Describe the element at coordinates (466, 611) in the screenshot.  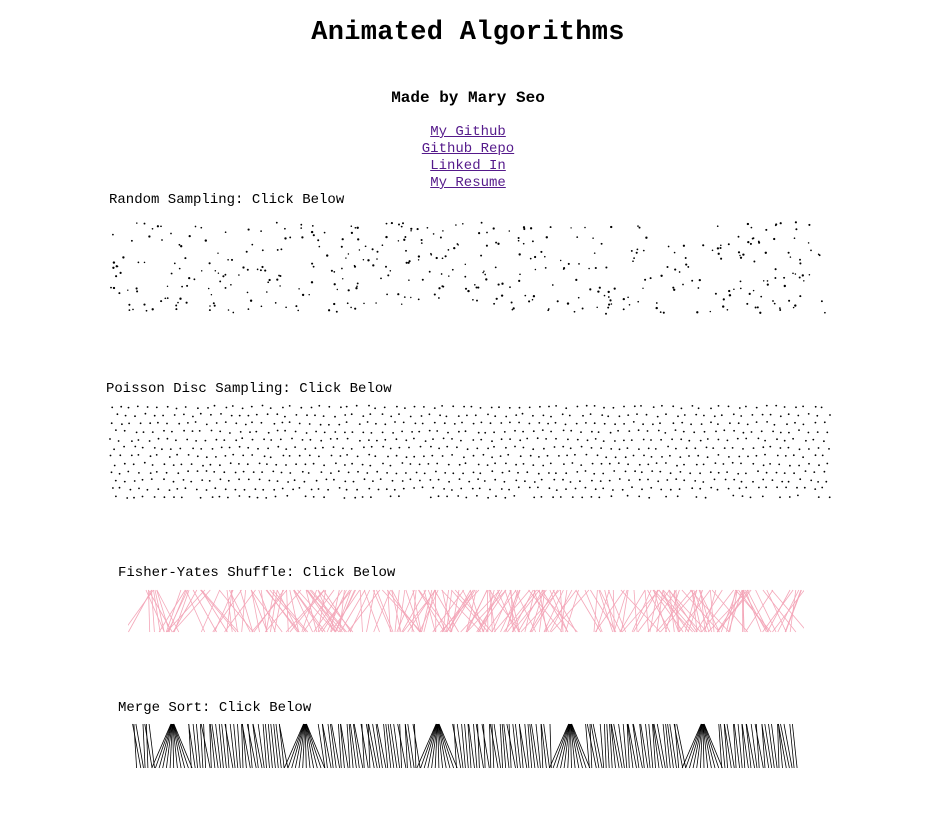
I see `fisher-yates-canvas` at that location.